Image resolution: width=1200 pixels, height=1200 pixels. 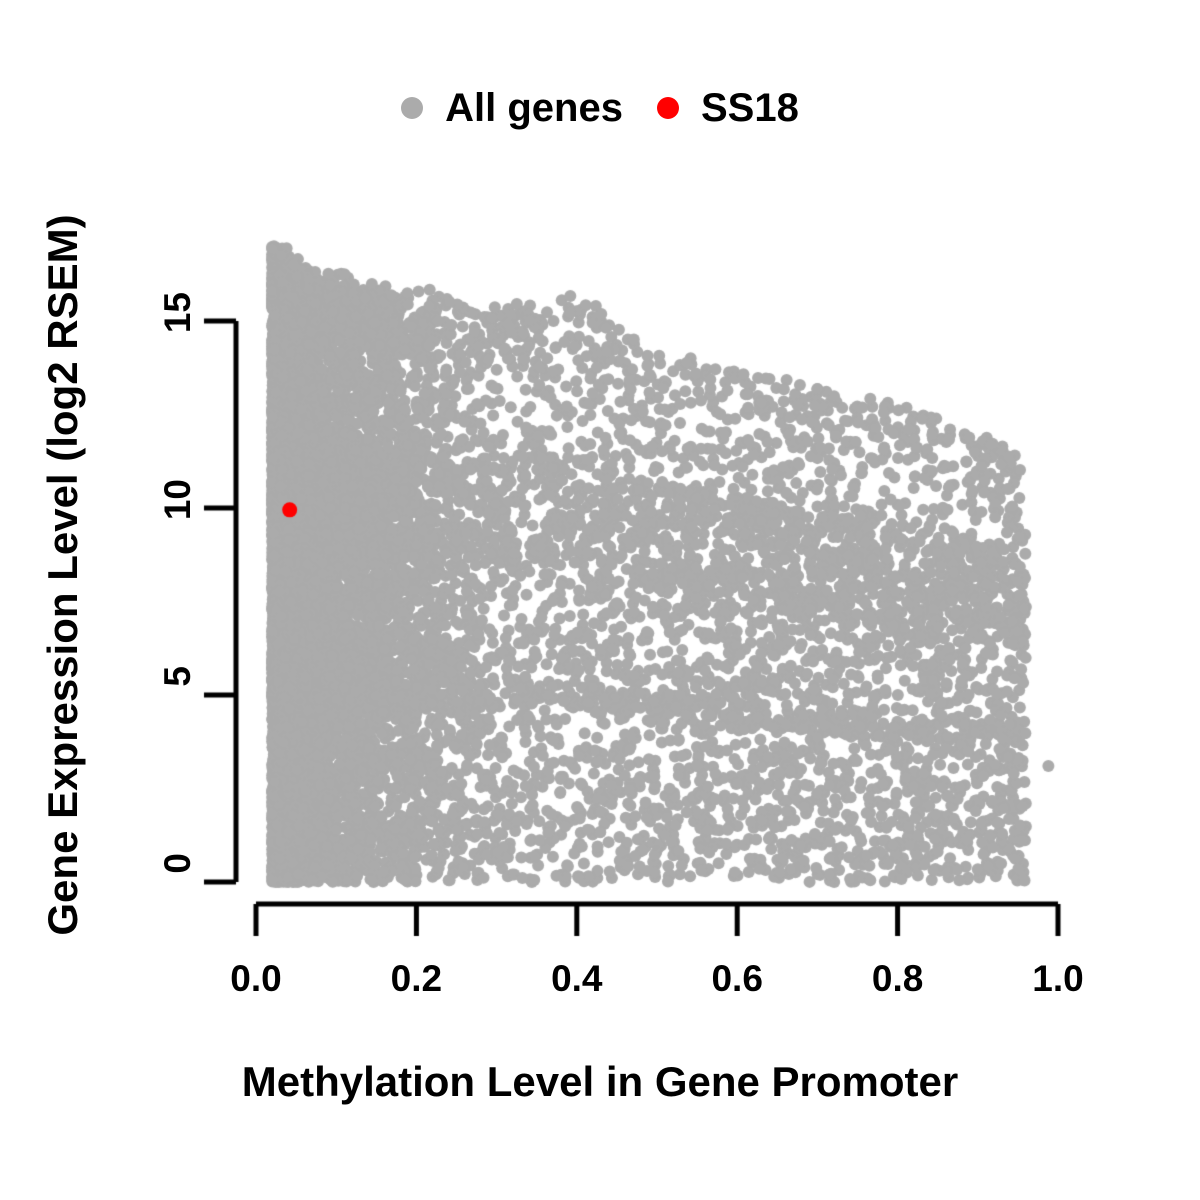 I want to click on x-tick-label: 0.2, so click(x=416, y=978).